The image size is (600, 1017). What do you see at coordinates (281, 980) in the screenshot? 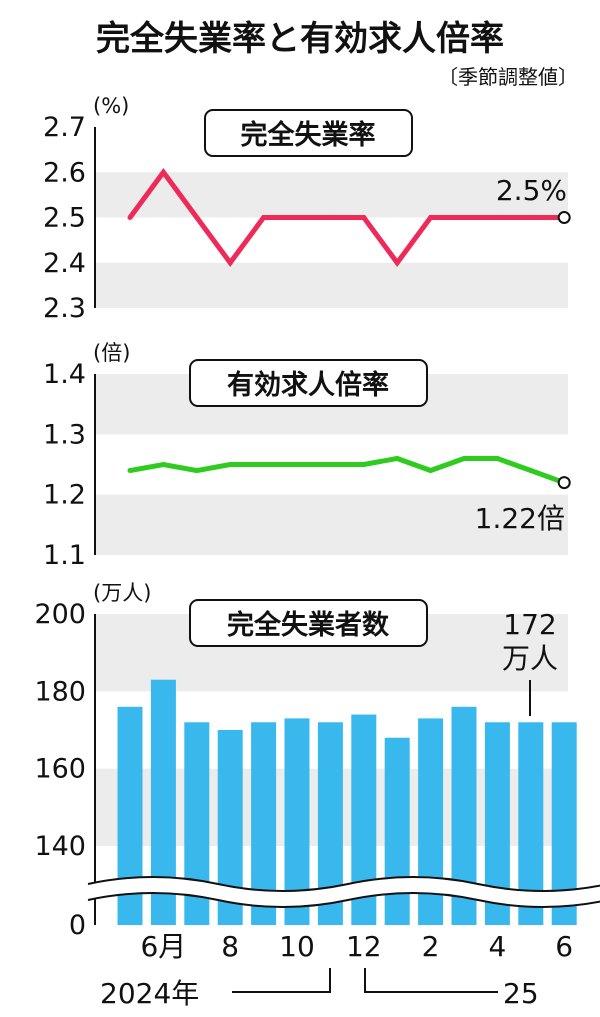
I see `year-2024-bracket` at bounding box center [281, 980].